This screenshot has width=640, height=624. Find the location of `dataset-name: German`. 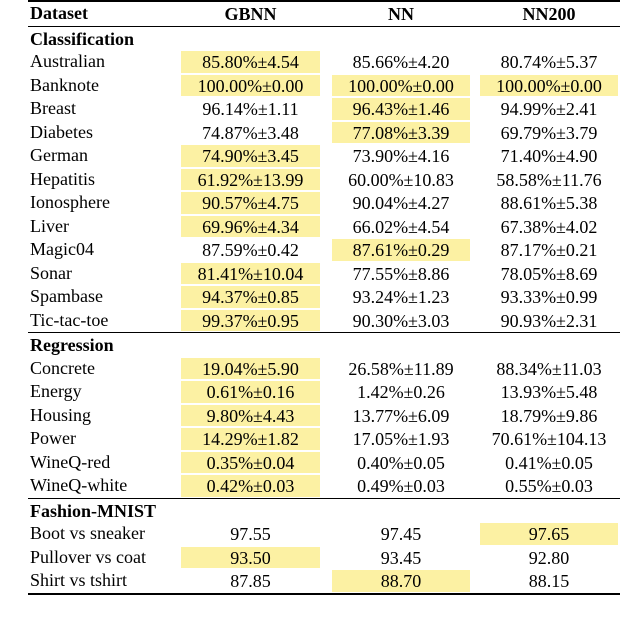

dataset-name: German is located at coordinates (59, 155).